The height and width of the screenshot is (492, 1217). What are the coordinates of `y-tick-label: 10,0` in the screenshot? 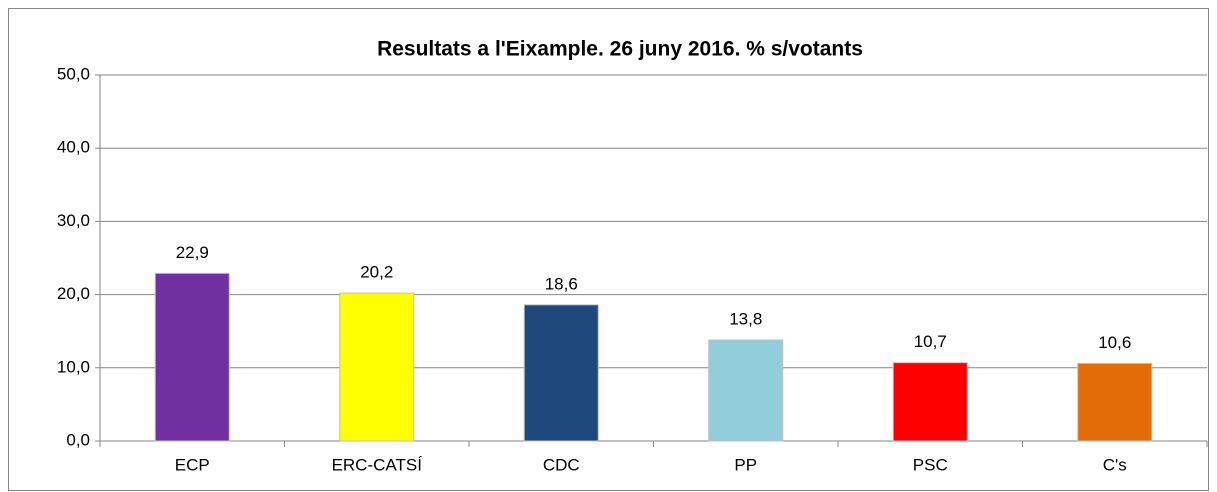 It's located at (73, 366).